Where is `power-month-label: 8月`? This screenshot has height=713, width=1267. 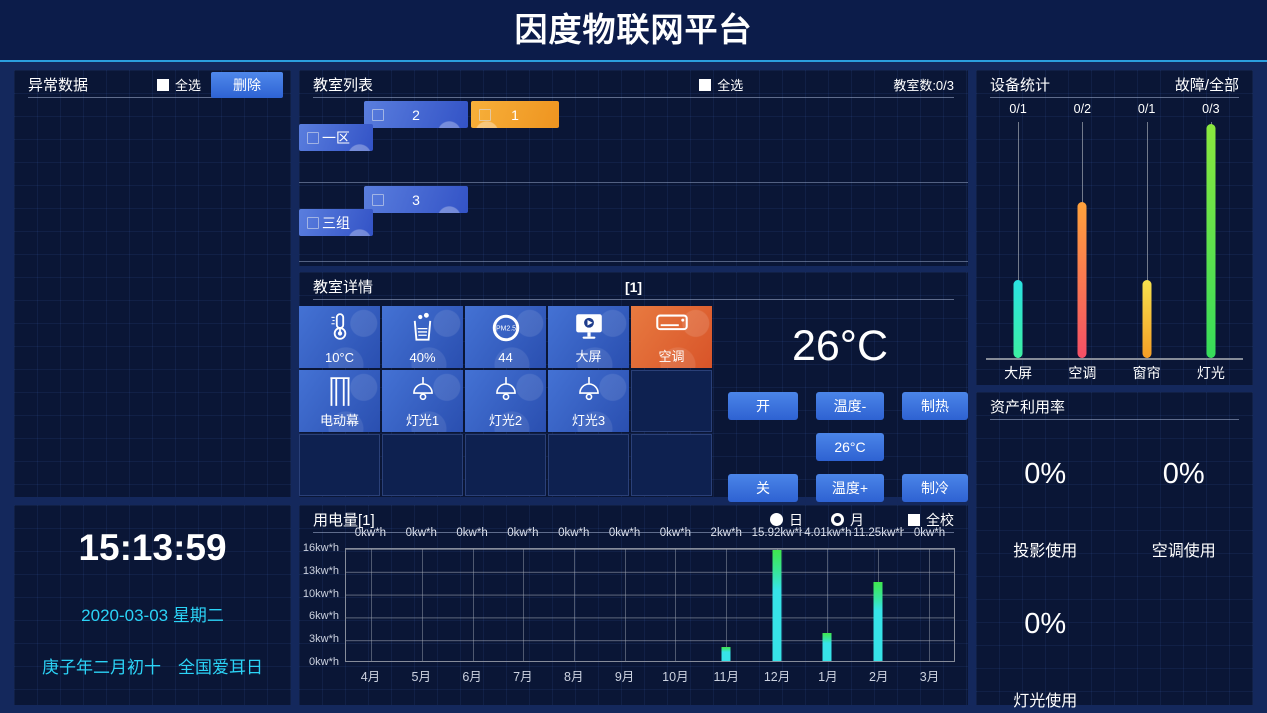
power-month-label: 8月 is located at coordinates (574, 677).